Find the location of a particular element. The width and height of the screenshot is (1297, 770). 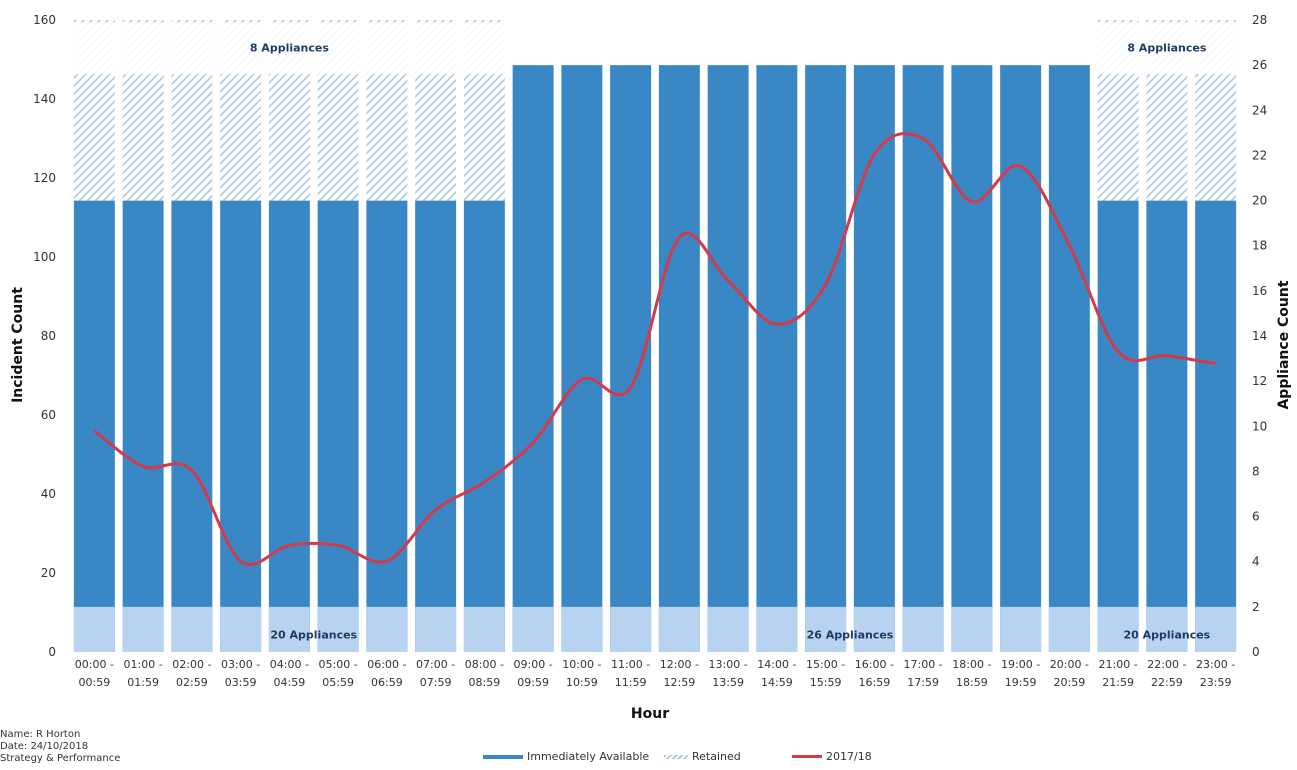

footer-department: Strategy & Performance is located at coordinates (60, 758).